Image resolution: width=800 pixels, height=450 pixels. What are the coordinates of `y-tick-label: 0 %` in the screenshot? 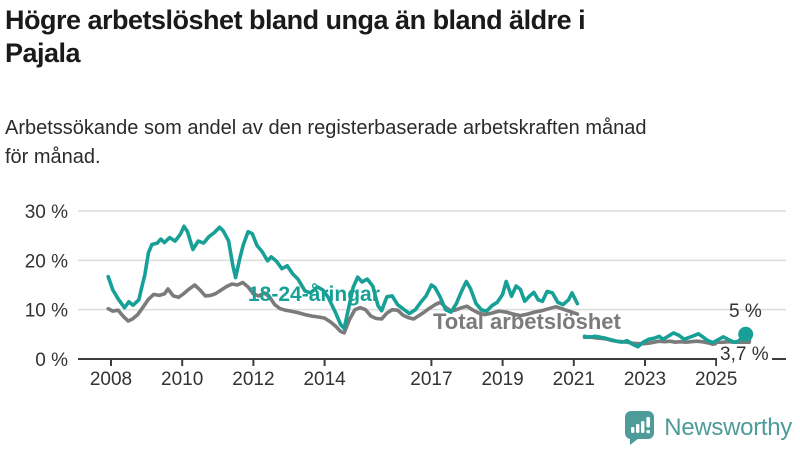 It's located at (51, 360).